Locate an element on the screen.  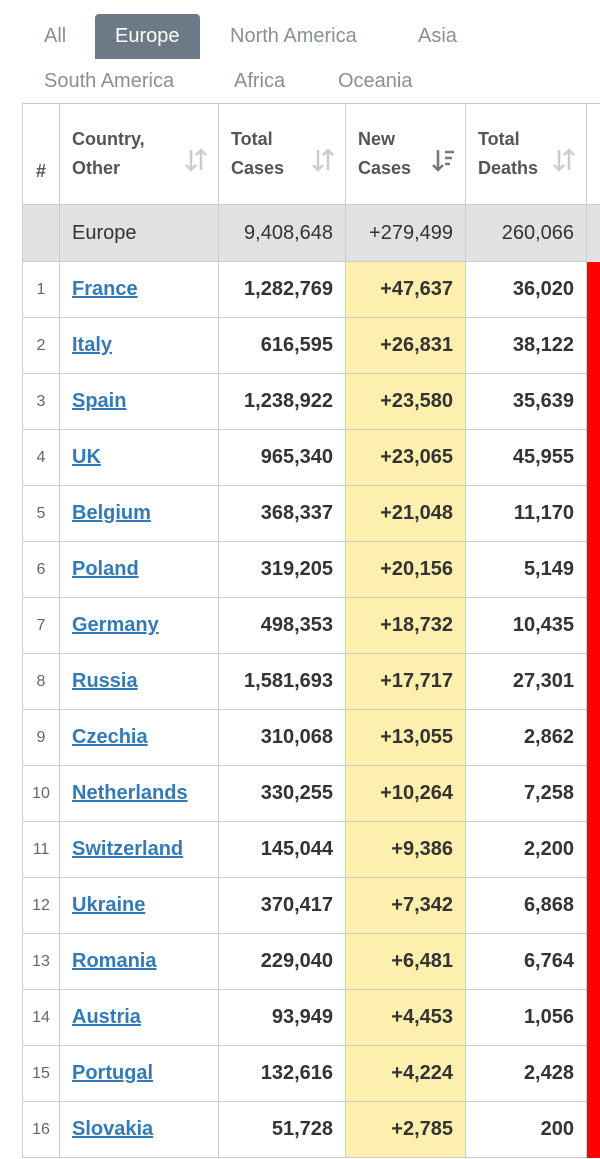
country-row: 11 Switzerland 145,044 +9,386 2,200 is located at coordinates (311, 849).